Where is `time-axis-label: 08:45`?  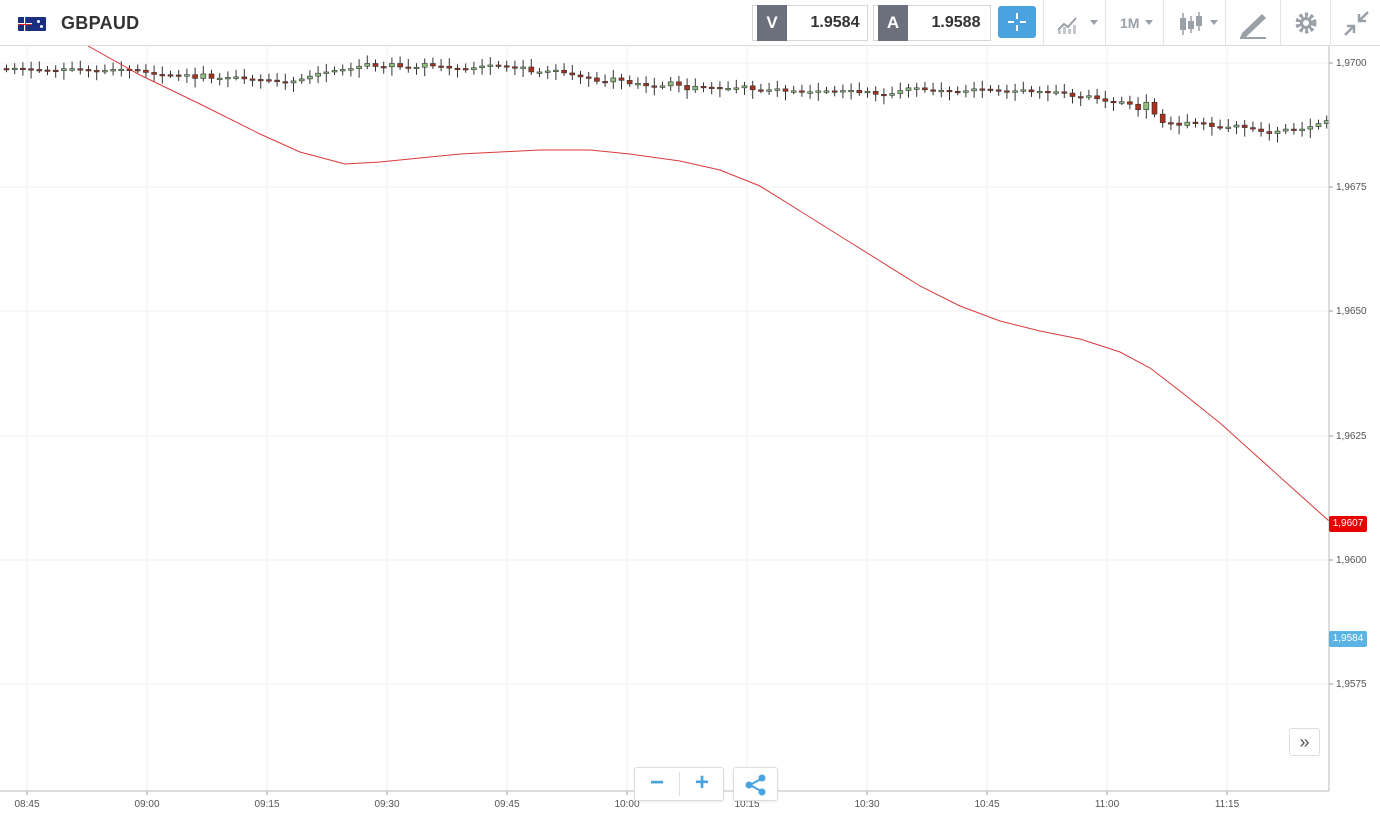 time-axis-label: 08:45 is located at coordinates (26, 804).